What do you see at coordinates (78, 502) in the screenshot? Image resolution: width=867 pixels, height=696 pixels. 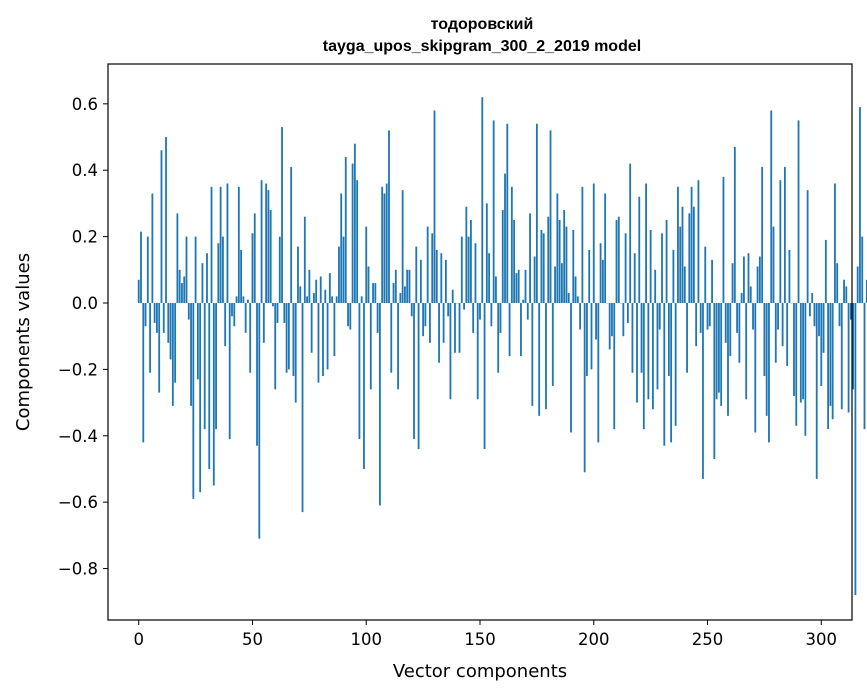 I see `y-tick-label: −0.6` at bounding box center [78, 502].